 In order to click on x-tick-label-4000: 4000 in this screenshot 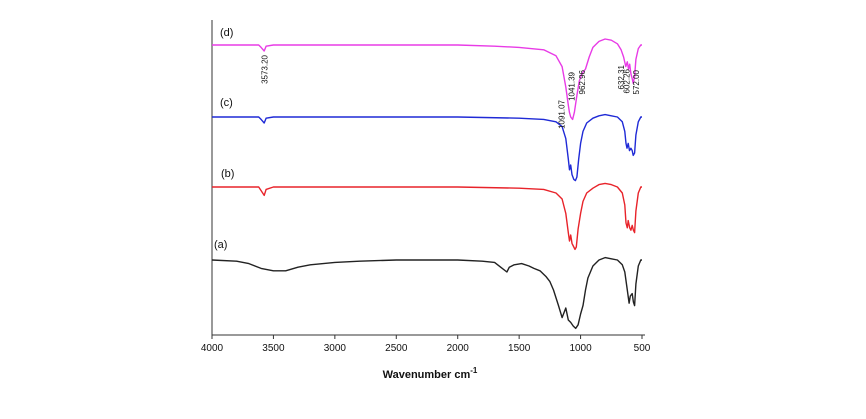, I will do `click(212, 348)`.